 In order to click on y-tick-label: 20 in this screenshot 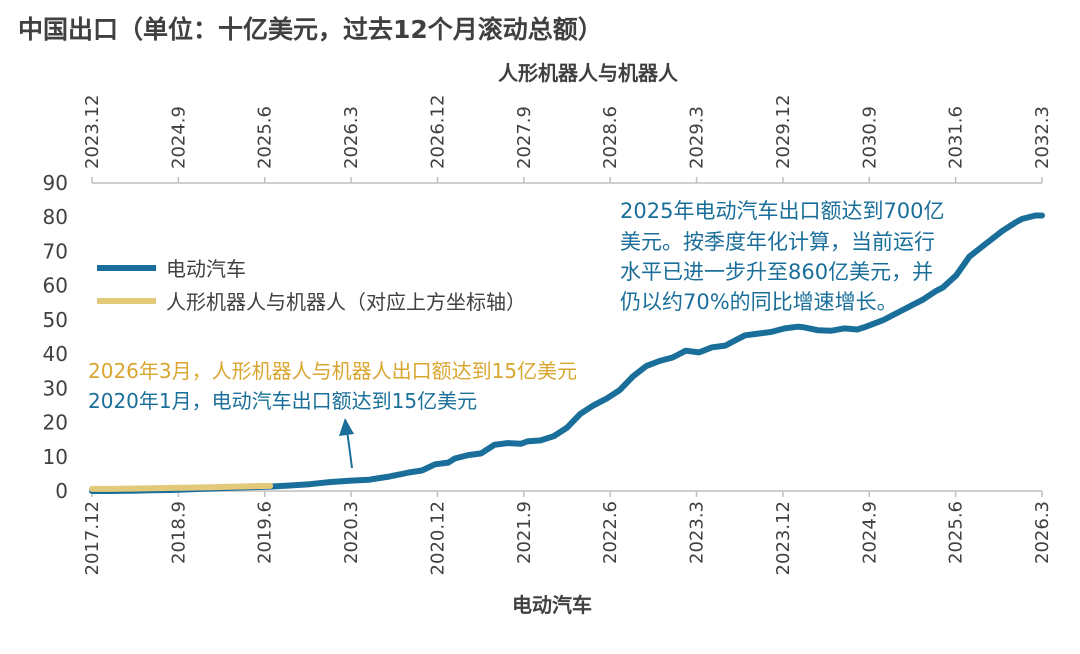, I will do `click(55, 423)`.